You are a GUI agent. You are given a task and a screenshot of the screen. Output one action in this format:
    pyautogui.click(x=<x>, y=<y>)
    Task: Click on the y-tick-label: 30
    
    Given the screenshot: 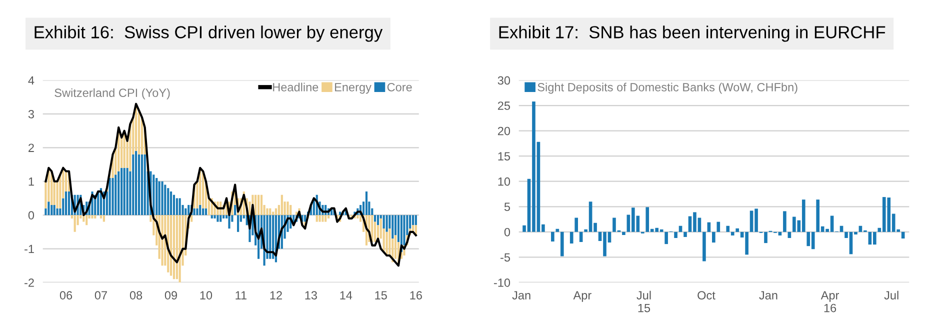 What is the action you would take?
    pyautogui.click(x=504, y=80)
    